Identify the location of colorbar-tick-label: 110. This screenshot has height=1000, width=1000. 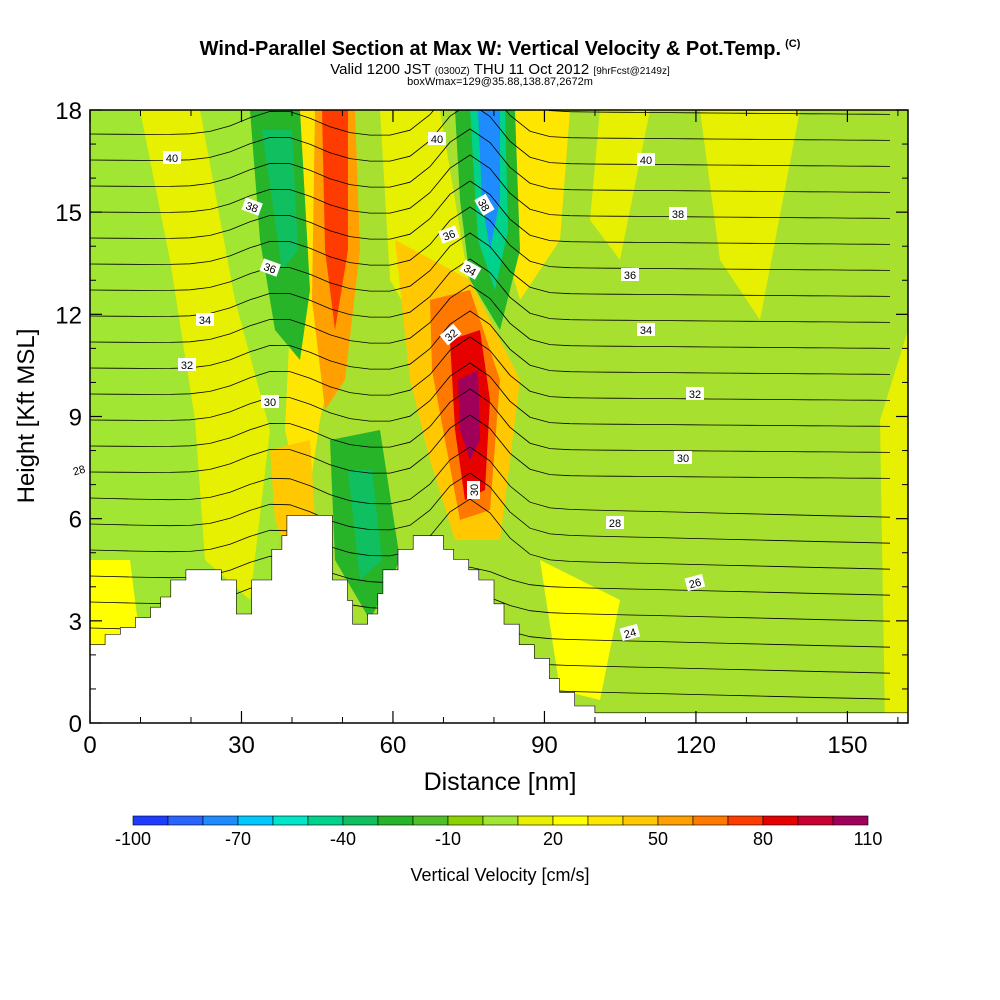
(868, 839).